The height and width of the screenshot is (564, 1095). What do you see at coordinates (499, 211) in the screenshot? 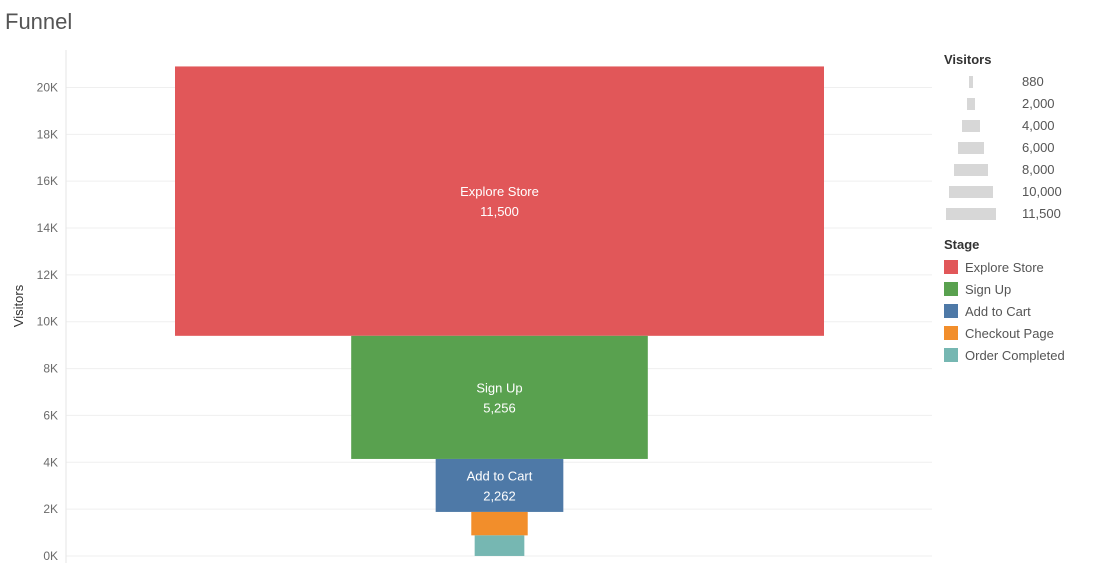
I see `bar-value-label: 11,500` at bounding box center [499, 211].